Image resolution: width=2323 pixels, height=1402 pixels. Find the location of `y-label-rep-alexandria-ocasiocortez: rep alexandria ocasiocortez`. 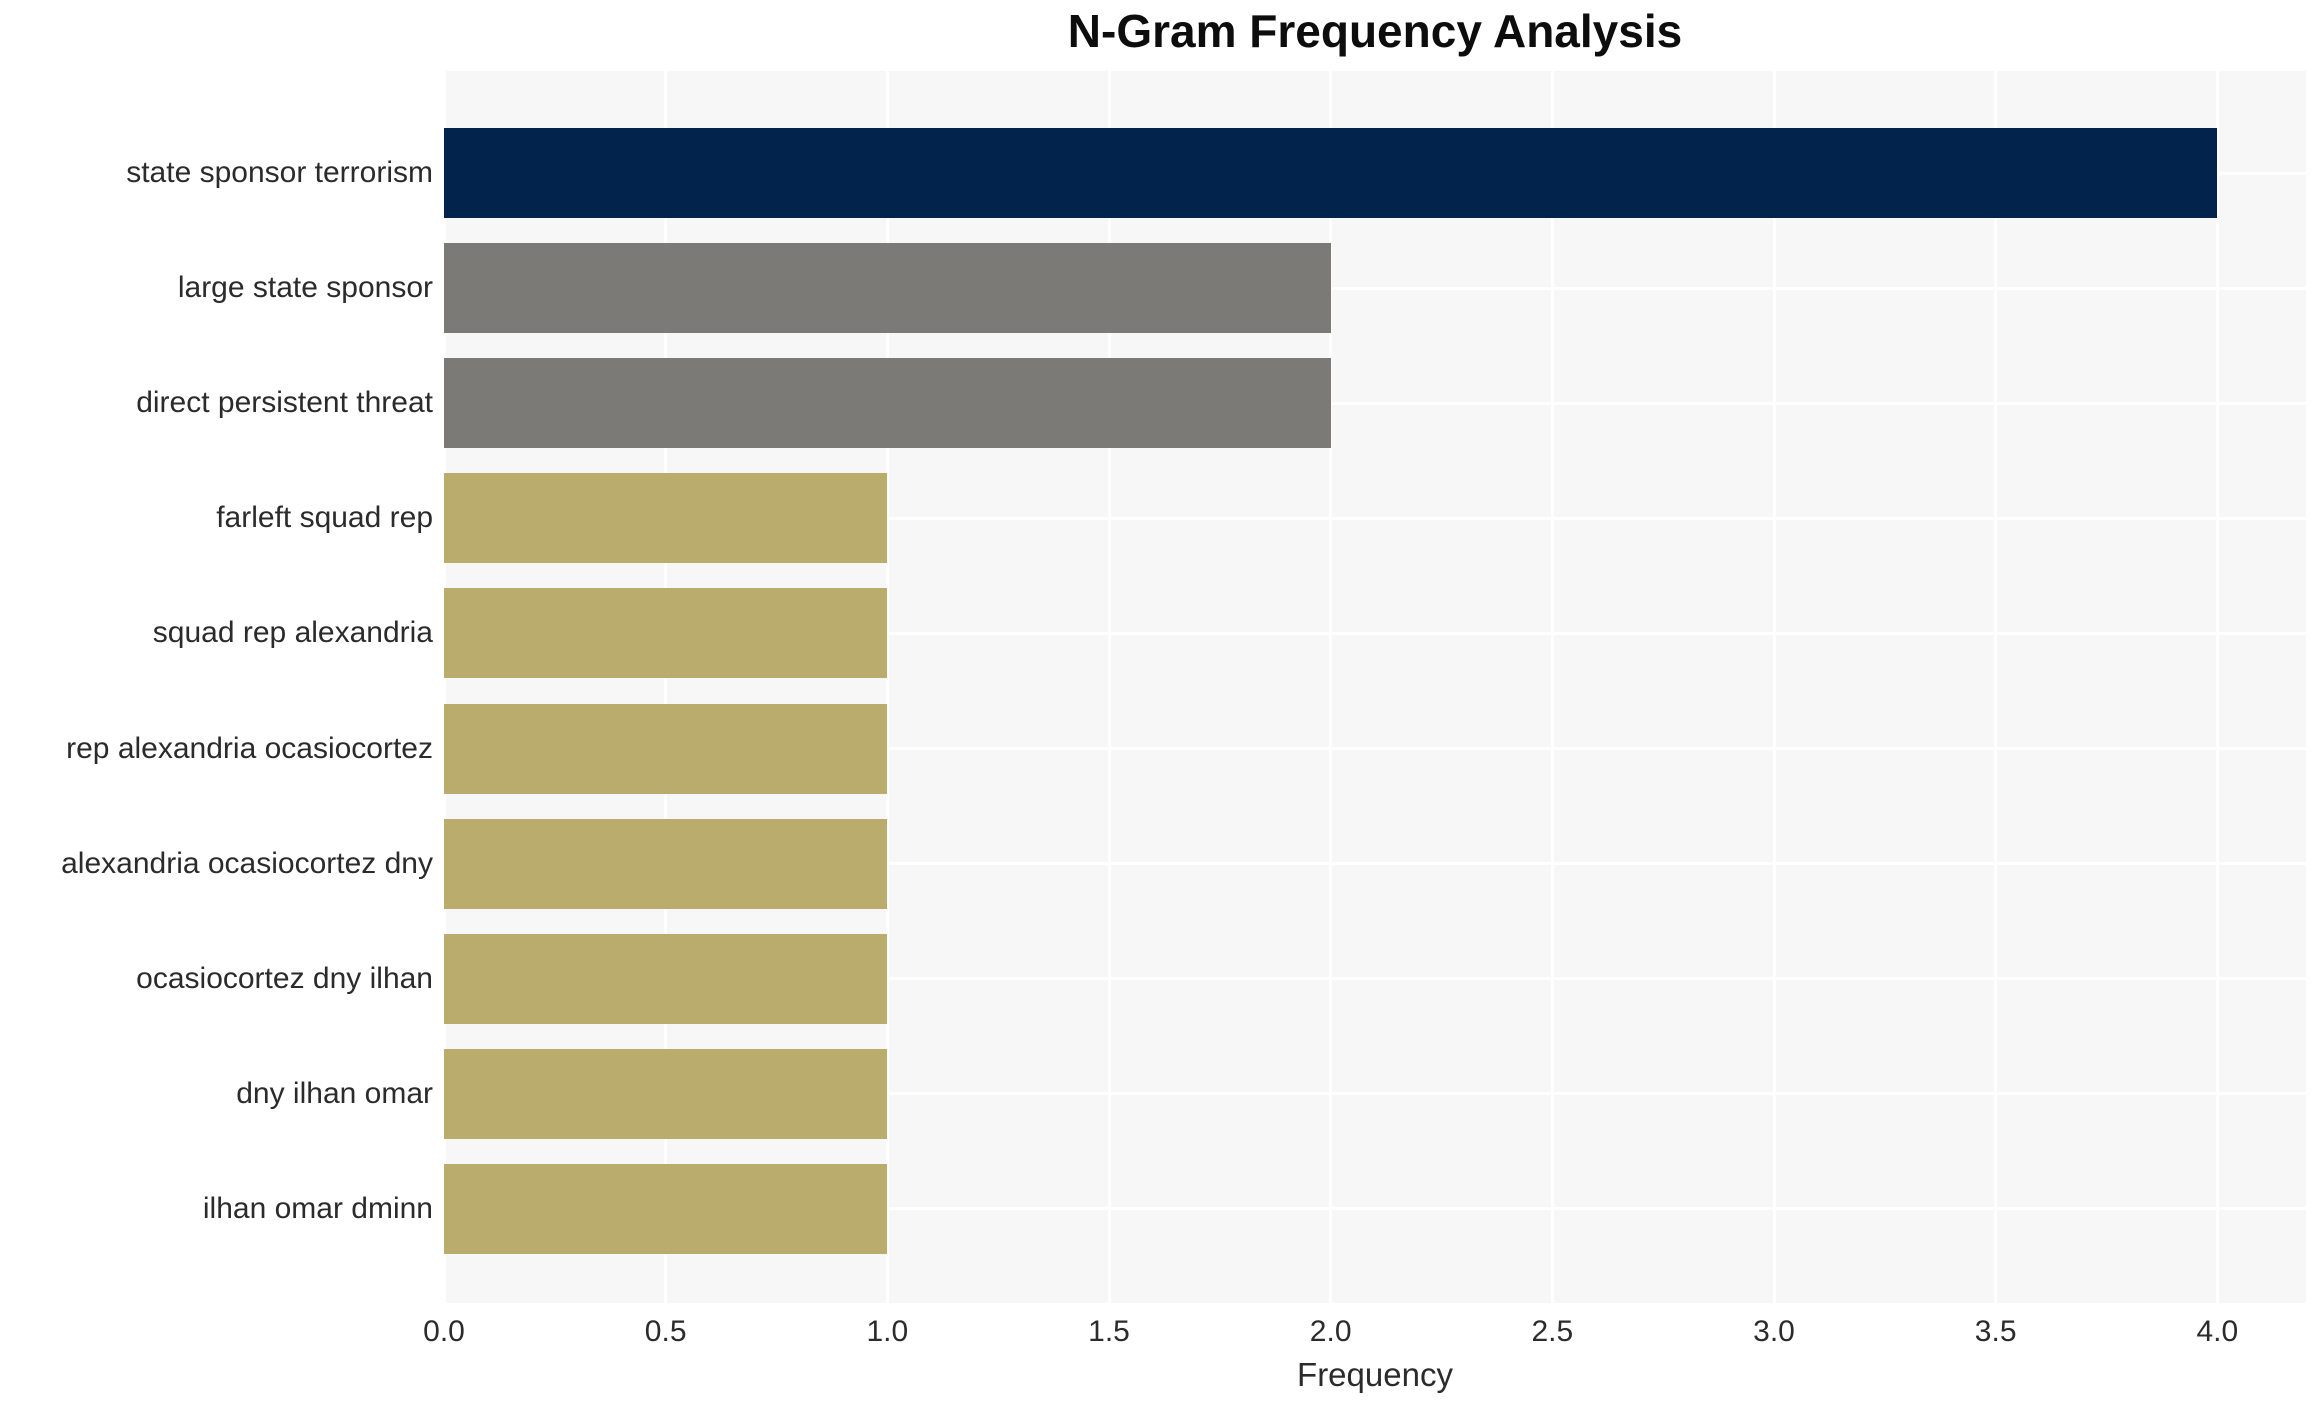

y-label-rep-alexandria-ocasiocortez: rep alexandria ocasiocortez is located at coordinates (249, 748).